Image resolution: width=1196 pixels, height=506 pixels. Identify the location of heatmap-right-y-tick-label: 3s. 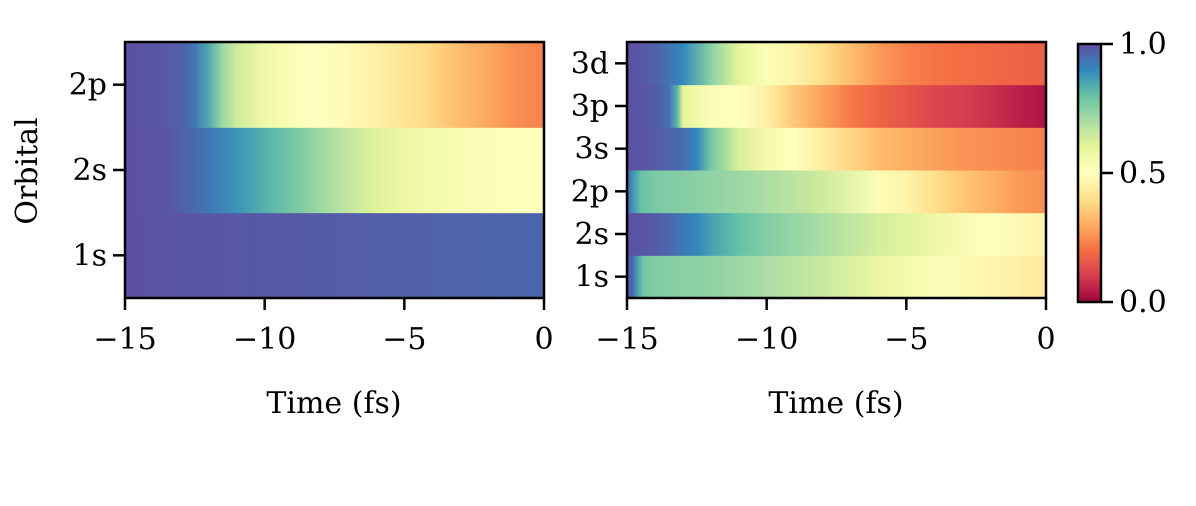
(592, 149).